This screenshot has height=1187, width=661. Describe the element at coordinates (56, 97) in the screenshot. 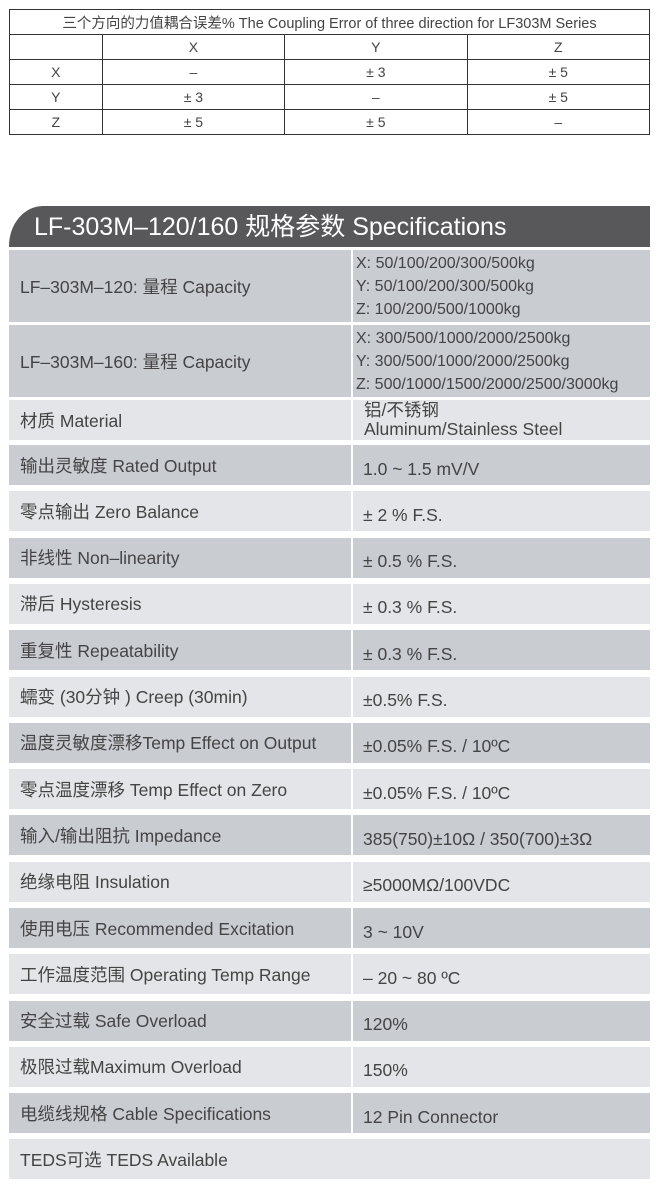

I see `table-cell: Y` at that location.